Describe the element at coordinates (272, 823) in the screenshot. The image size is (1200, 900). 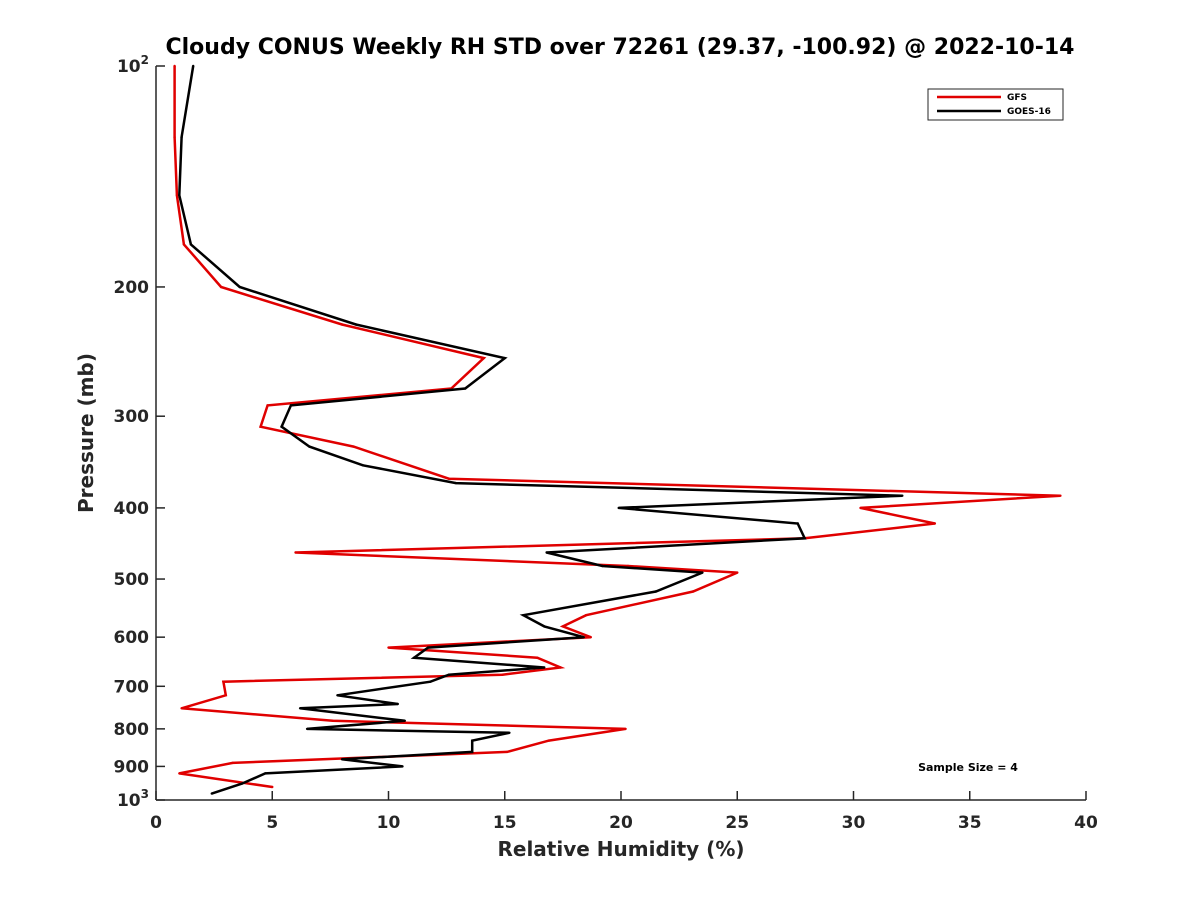
I see `x-tick-label: 5` at that location.